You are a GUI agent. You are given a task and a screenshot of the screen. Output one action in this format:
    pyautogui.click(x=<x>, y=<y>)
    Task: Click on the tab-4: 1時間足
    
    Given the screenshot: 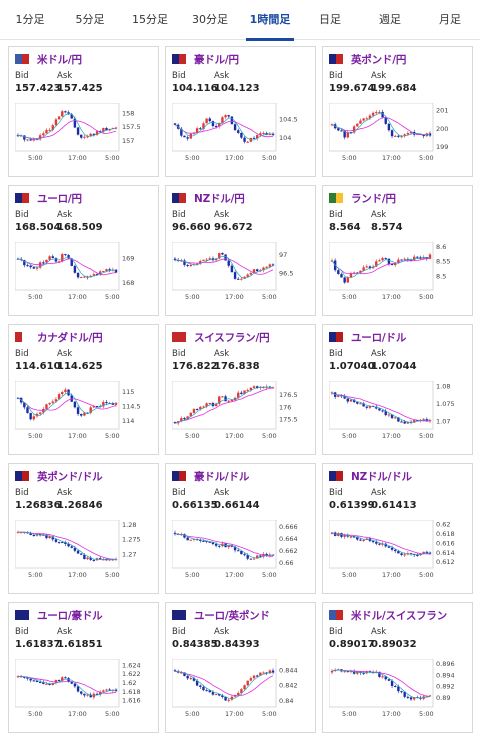 What is the action you would take?
    pyautogui.click(x=270, y=20)
    